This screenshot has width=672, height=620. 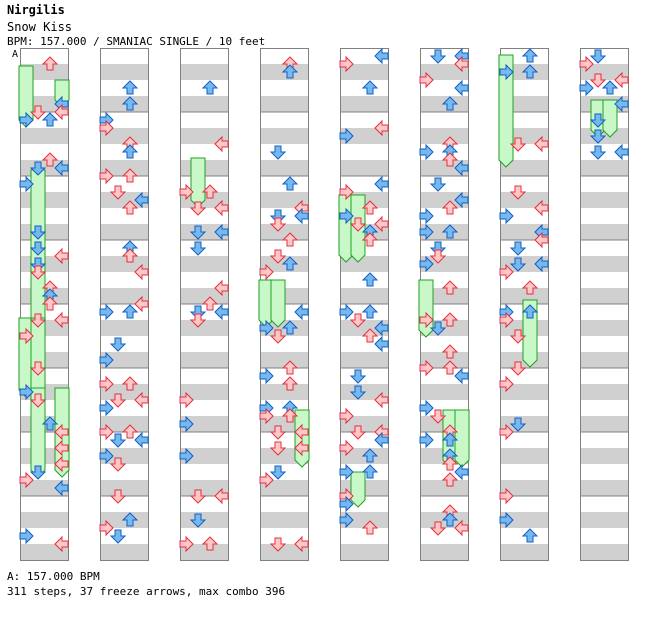 I want to click on chart-column, so click(x=444, y=304).